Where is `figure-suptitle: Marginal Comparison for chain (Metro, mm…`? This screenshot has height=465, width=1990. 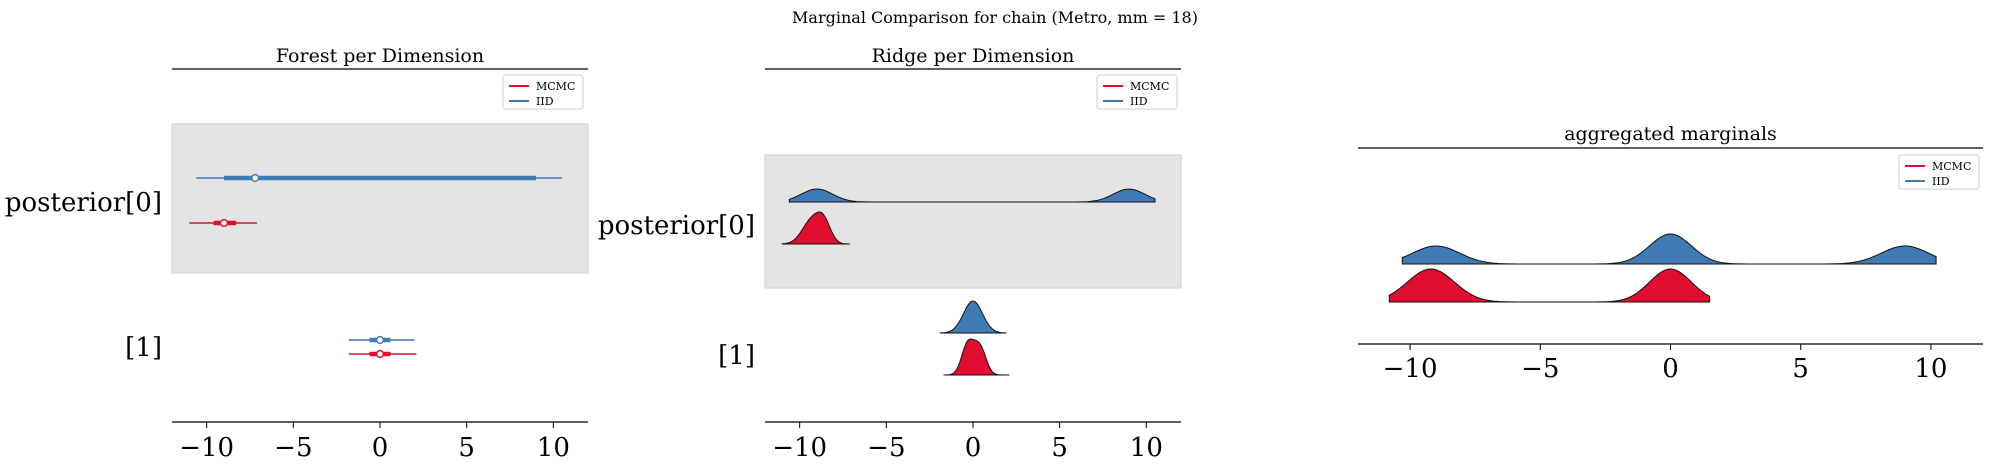 figure-suptitle: Marginal Comparison for chain (Metro, mm… is located at coordinates (995, 17).